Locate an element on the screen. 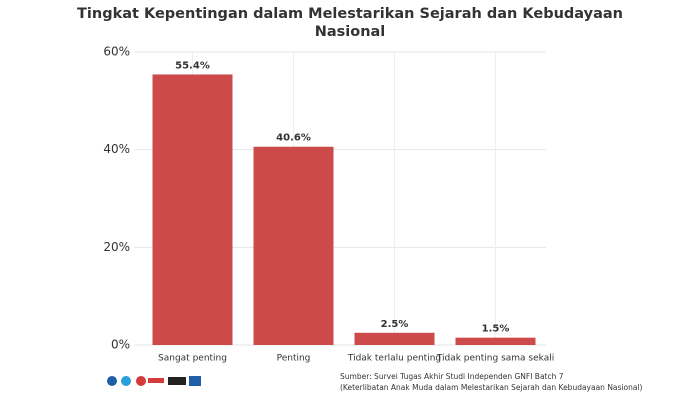  y-tick-label: 0% is located at coordinates (120, 345).